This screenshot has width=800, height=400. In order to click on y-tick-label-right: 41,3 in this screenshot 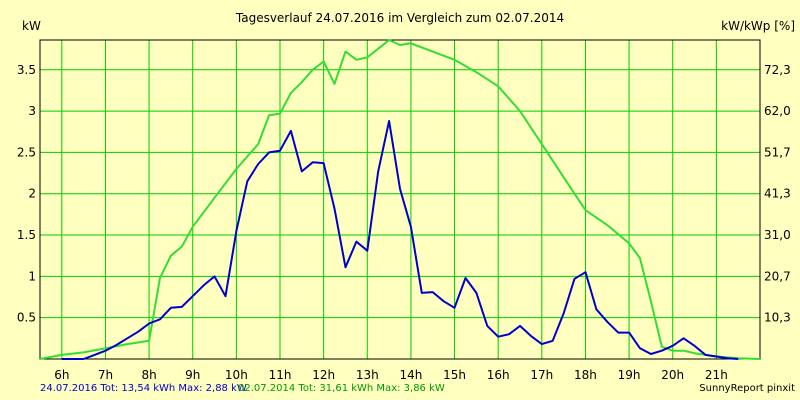, I will do `click(777, 194)`.